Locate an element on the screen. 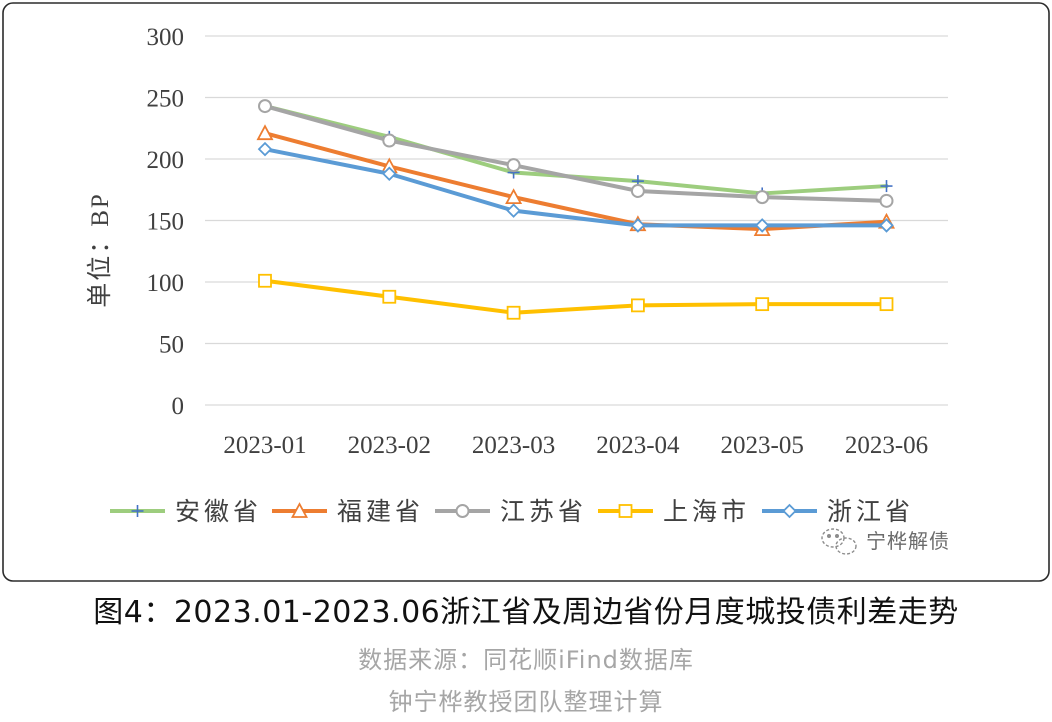  data-source-note: 数据来源：同花顺iFind数据库 is located at coordinates (526, 660).